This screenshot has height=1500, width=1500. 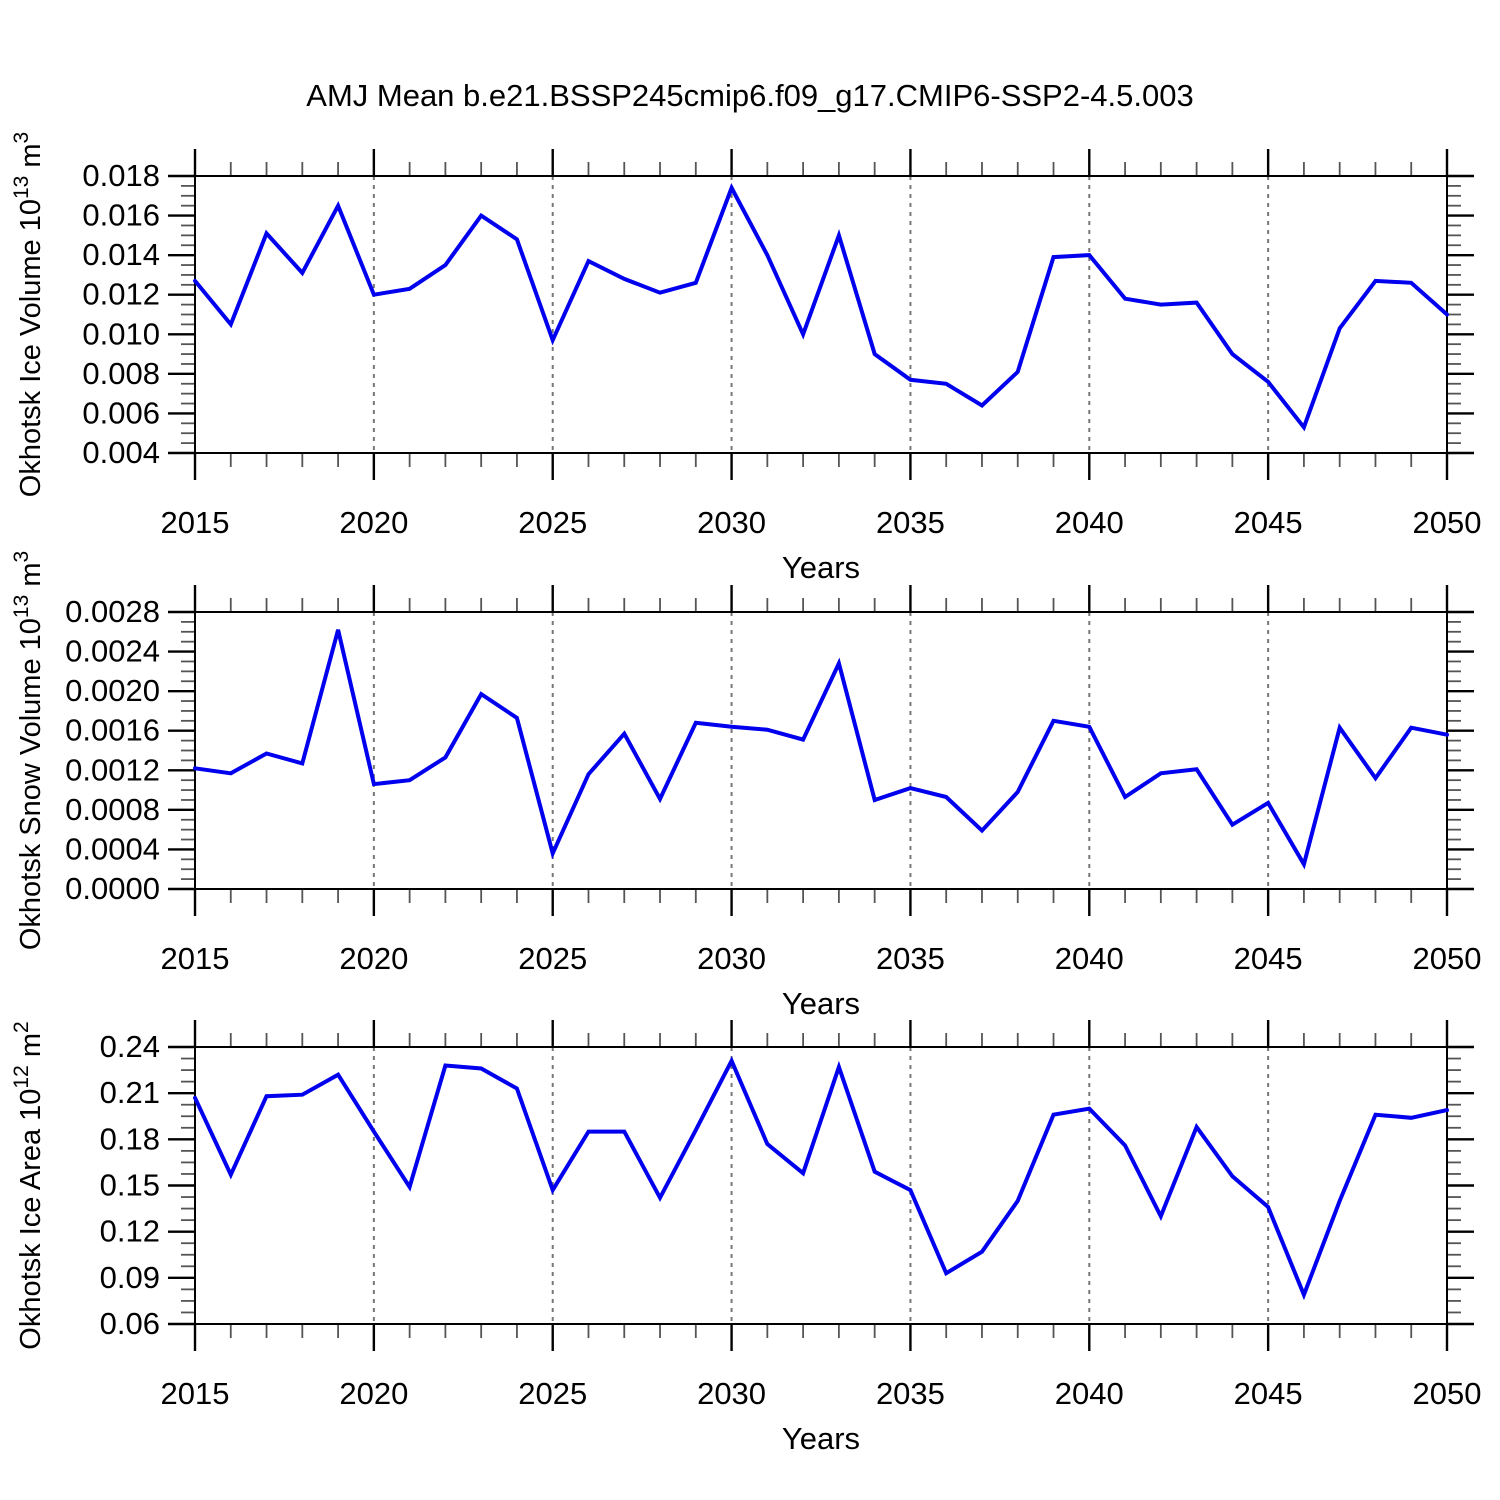 What do you see at coordinates (112, 769) in the screenshot?
I see `y-tick-label: 0.0012` at bounding box center [112, 769].